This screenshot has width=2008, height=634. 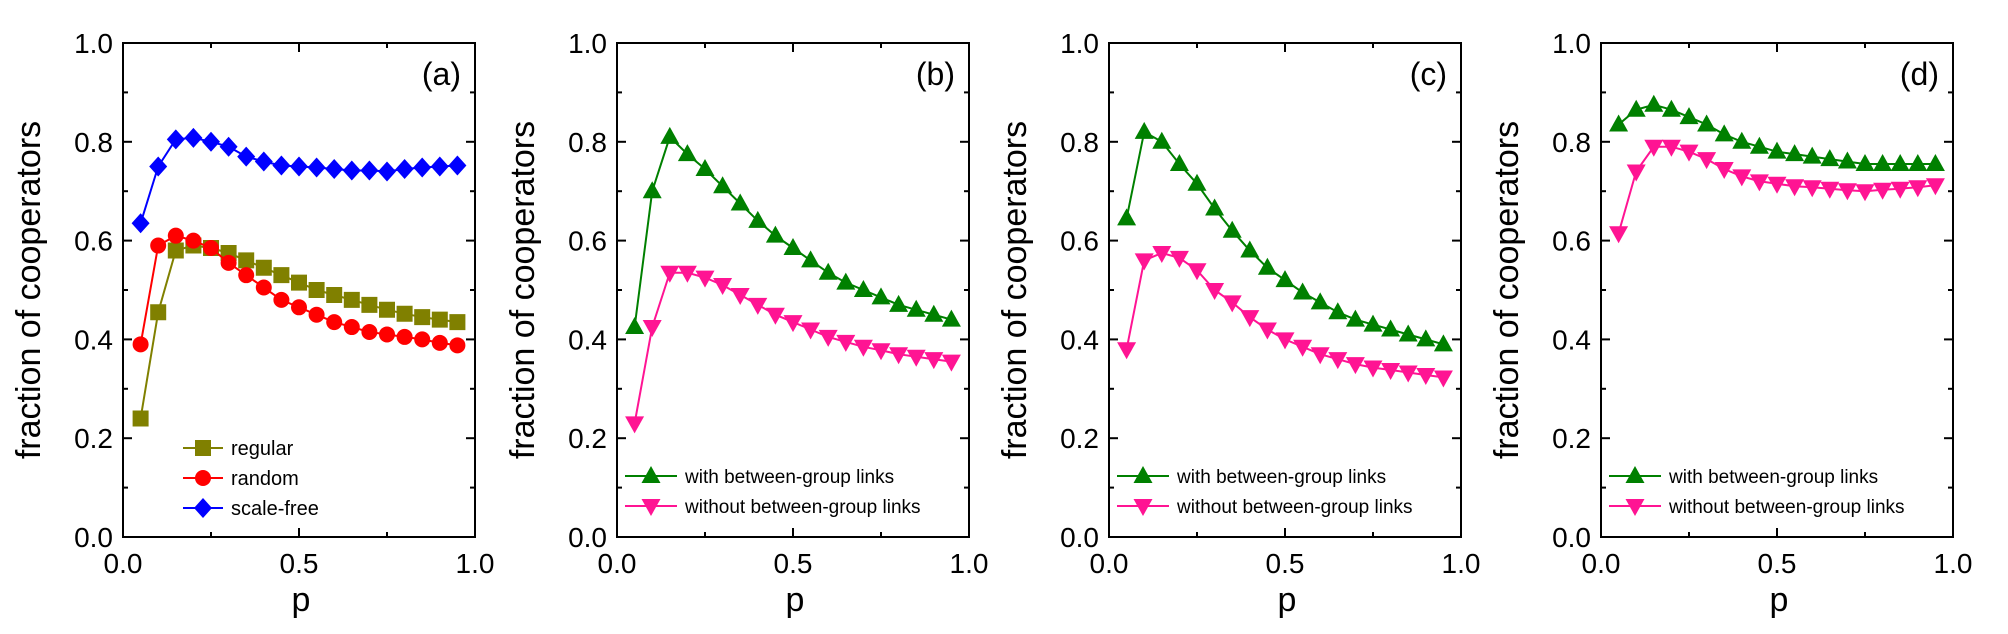 What do you see at coordinates (1779, 600) in the screenshot?
I see `x-axis-label: p` at bounding box center [1779, 600].